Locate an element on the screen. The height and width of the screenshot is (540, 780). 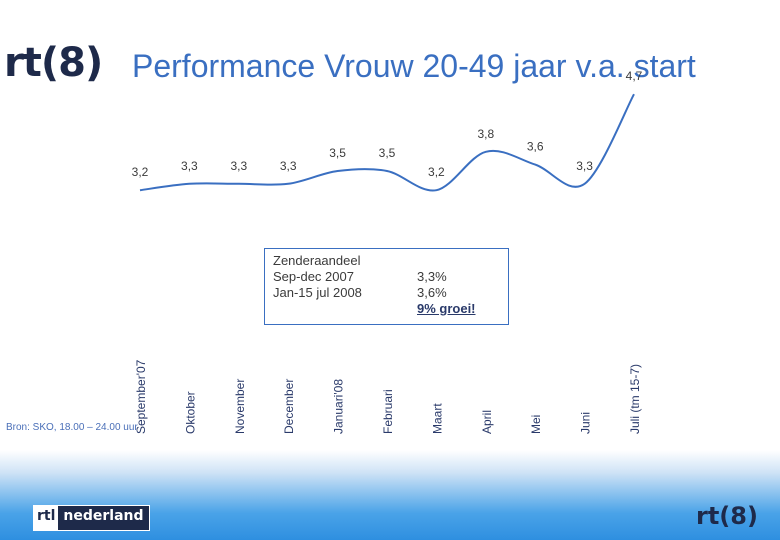
x-tick-label: Oktober is located at coordinates (190, 412).